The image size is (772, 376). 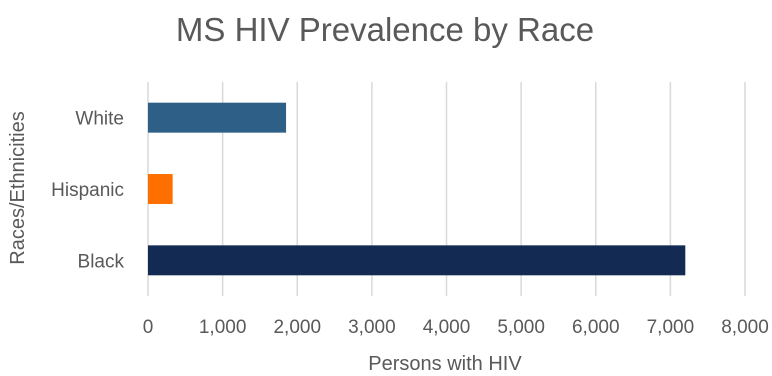 What do you see at coordinates (223, 327) in the screenshot?
I see `x-tick-label: 1,000` at bounding box center [223, 327].